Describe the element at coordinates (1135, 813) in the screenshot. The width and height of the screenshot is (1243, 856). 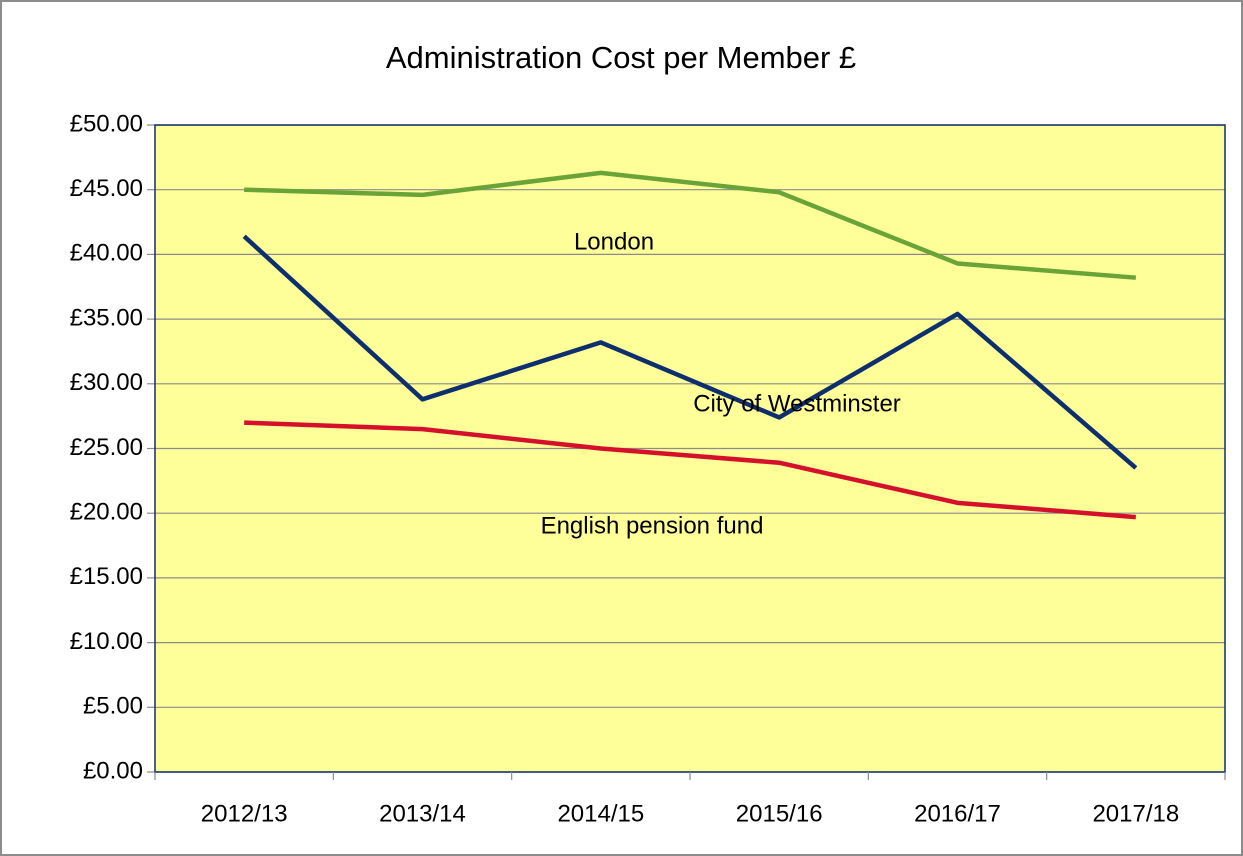
I see `x-tick-label: 2017/18` at that location.